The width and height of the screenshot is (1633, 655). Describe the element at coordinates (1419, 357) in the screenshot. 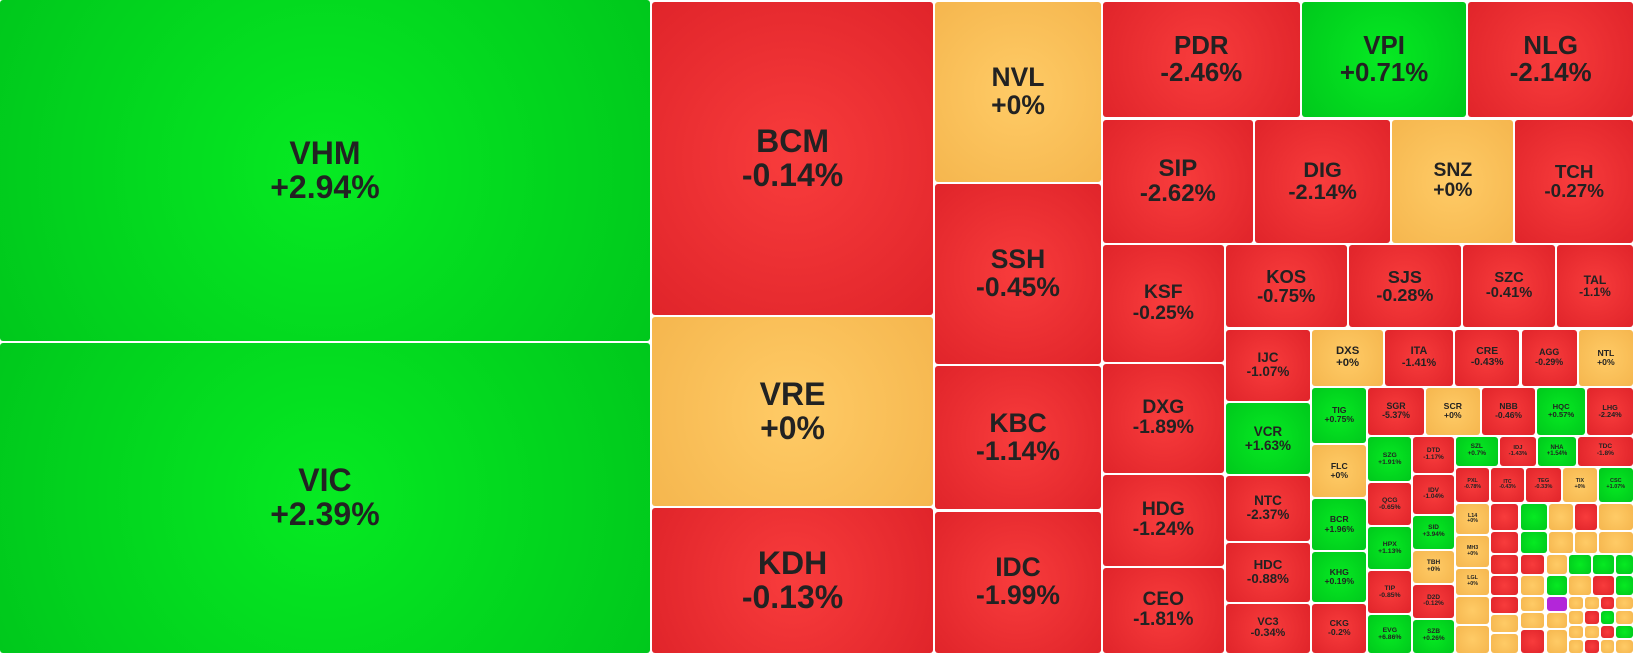

I see `stock-tile: ITA -1.41%` at that location.